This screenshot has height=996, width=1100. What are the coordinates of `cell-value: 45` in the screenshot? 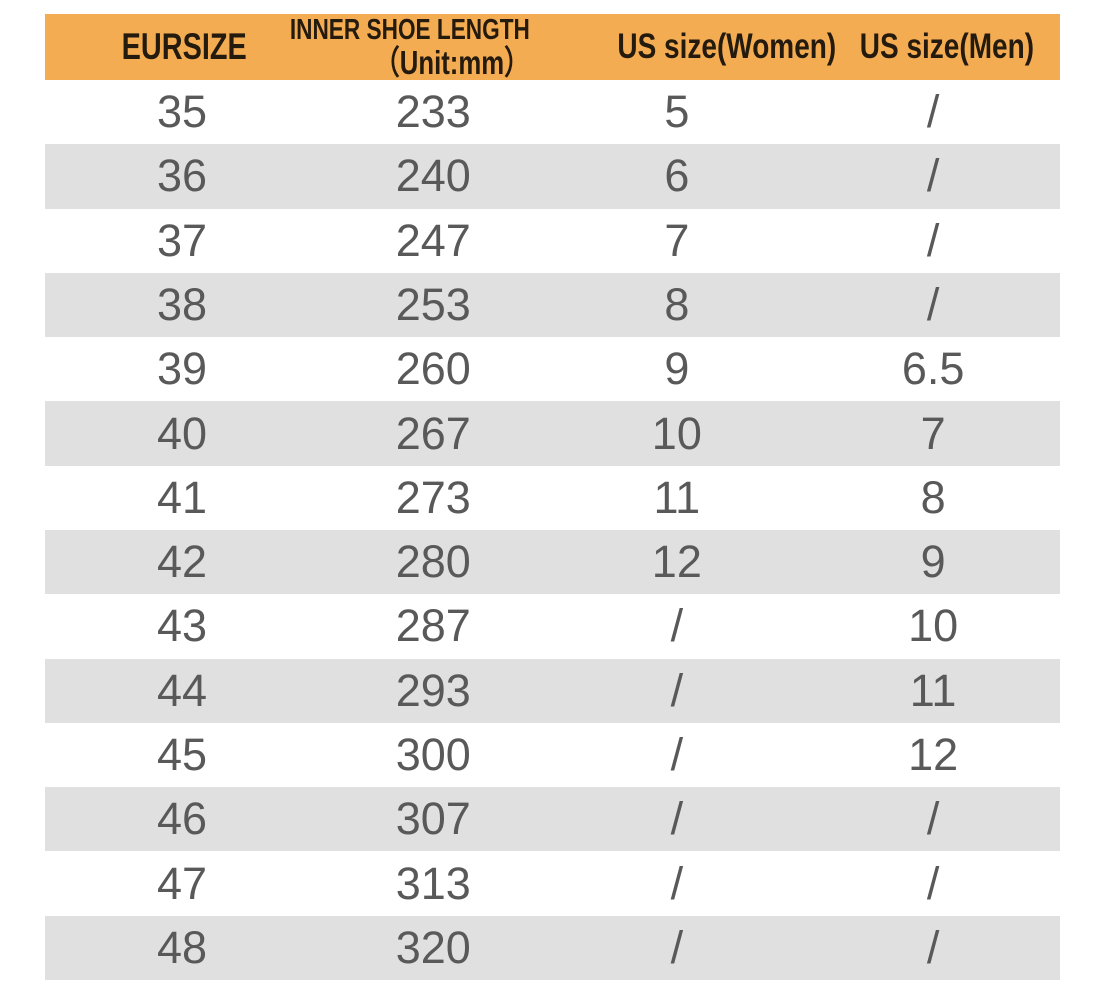 It's located at (182, 754).